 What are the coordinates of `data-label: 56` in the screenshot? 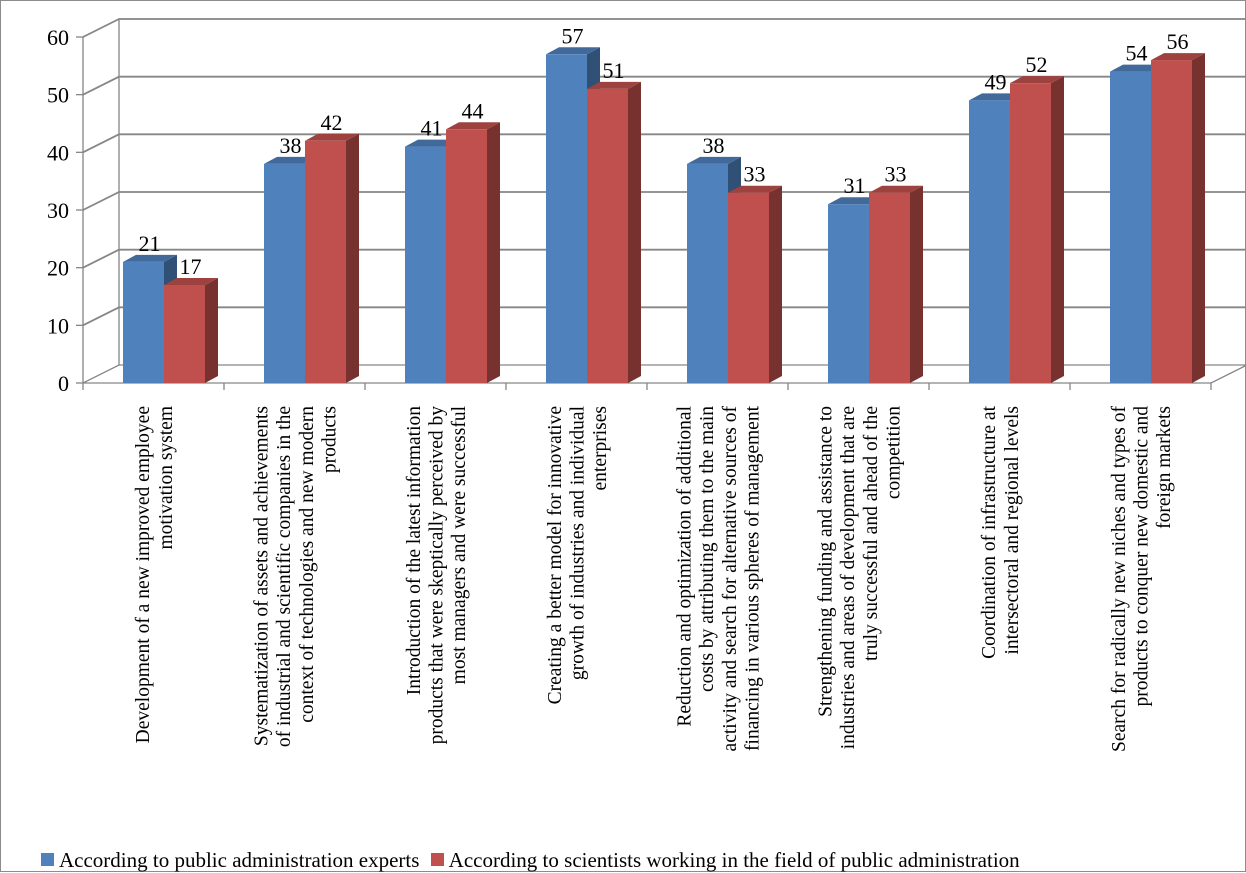 It's located at (1178, 41).